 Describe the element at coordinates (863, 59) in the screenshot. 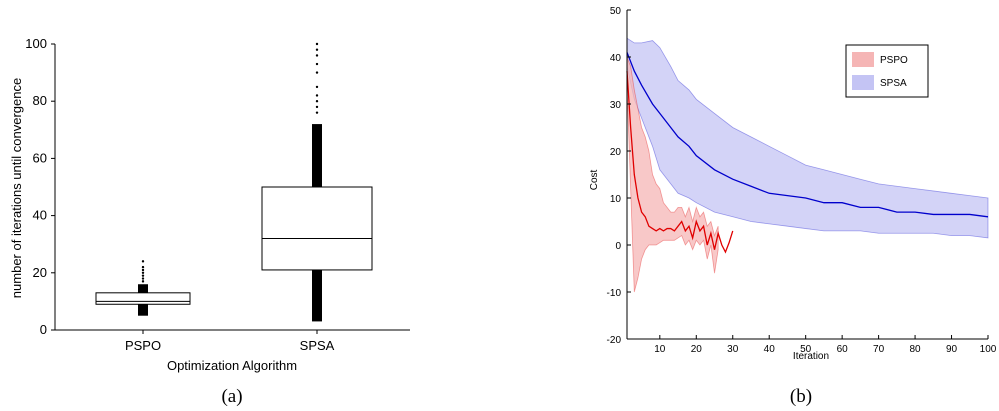

I see `legend-swatch-pspo` at that location.